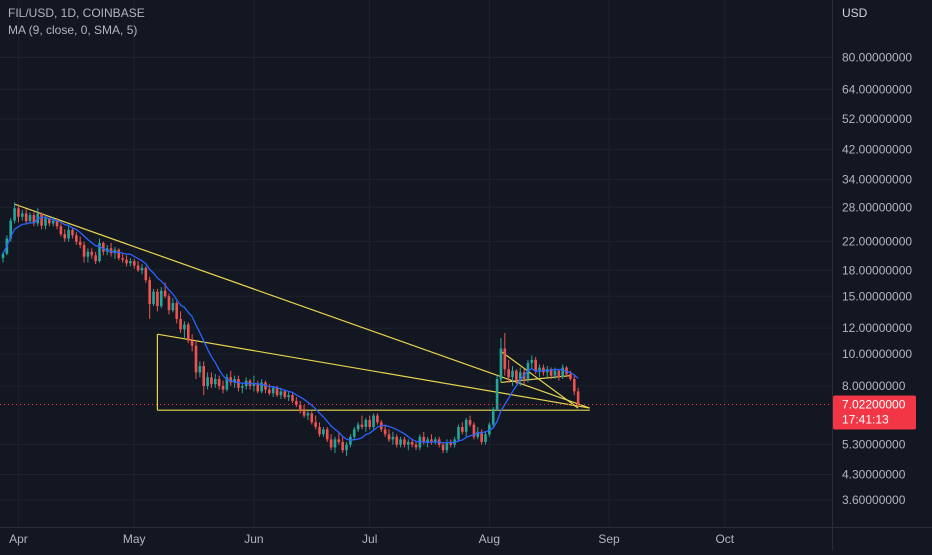 The image size is (932, 555). Describe the element at coordinates (877, 180) in the screenshot. I see `price-tick-label: 34.00000000` at that location.